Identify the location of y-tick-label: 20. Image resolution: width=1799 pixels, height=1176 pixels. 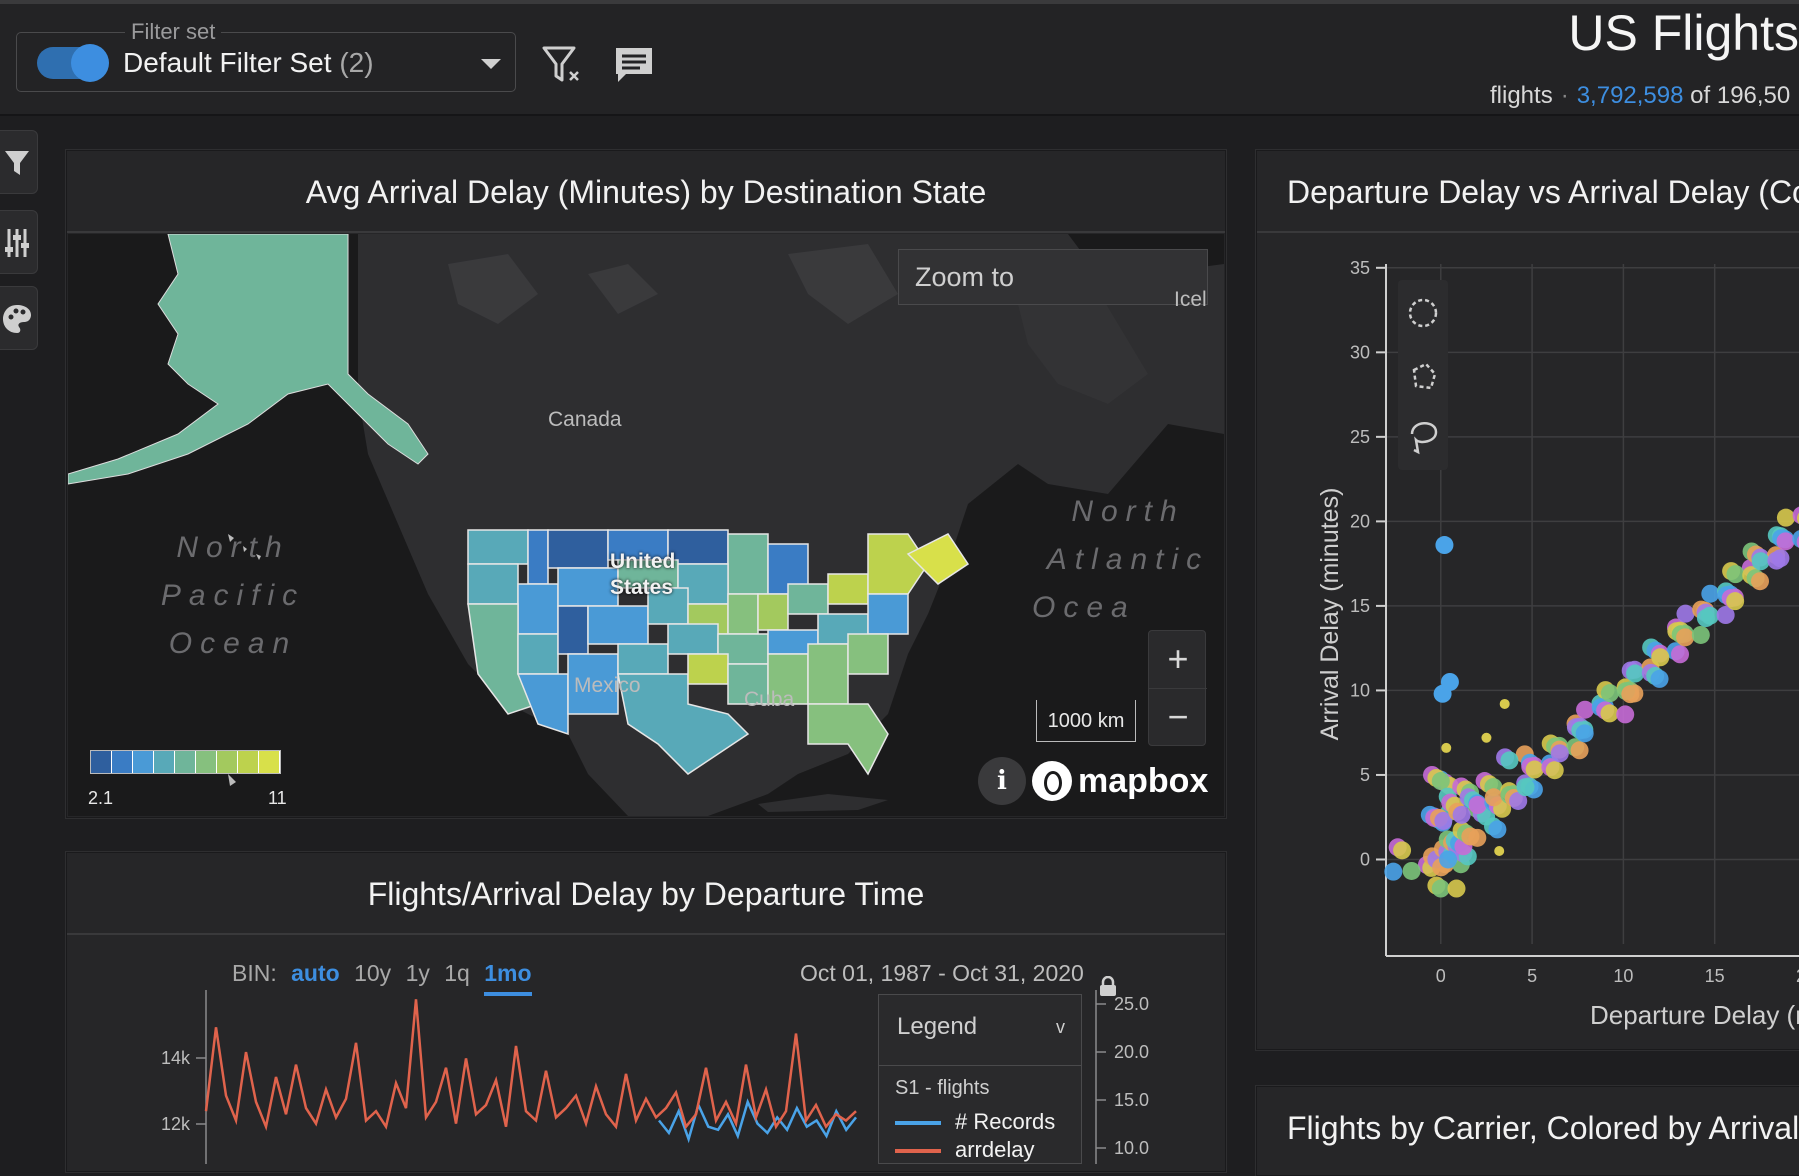
(1360, 521).